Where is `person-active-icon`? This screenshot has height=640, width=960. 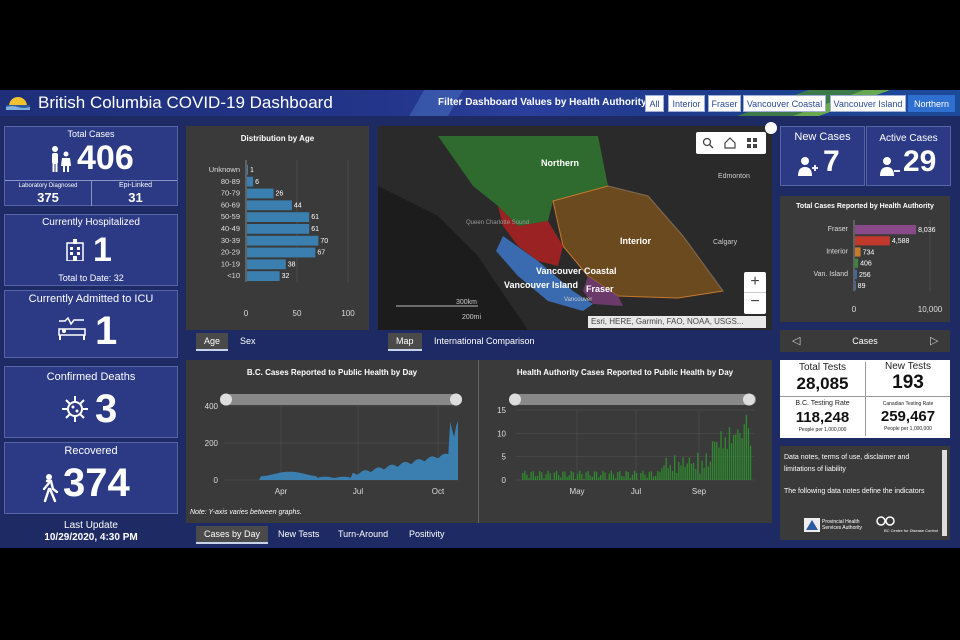
person-active-icon is located at coordinates (890, 166).